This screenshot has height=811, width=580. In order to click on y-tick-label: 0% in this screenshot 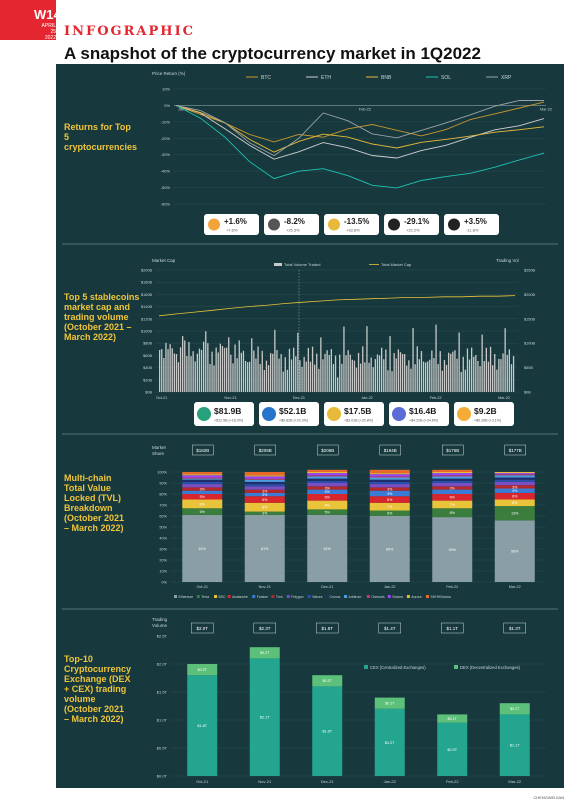, I will do `click(165, 583)`.